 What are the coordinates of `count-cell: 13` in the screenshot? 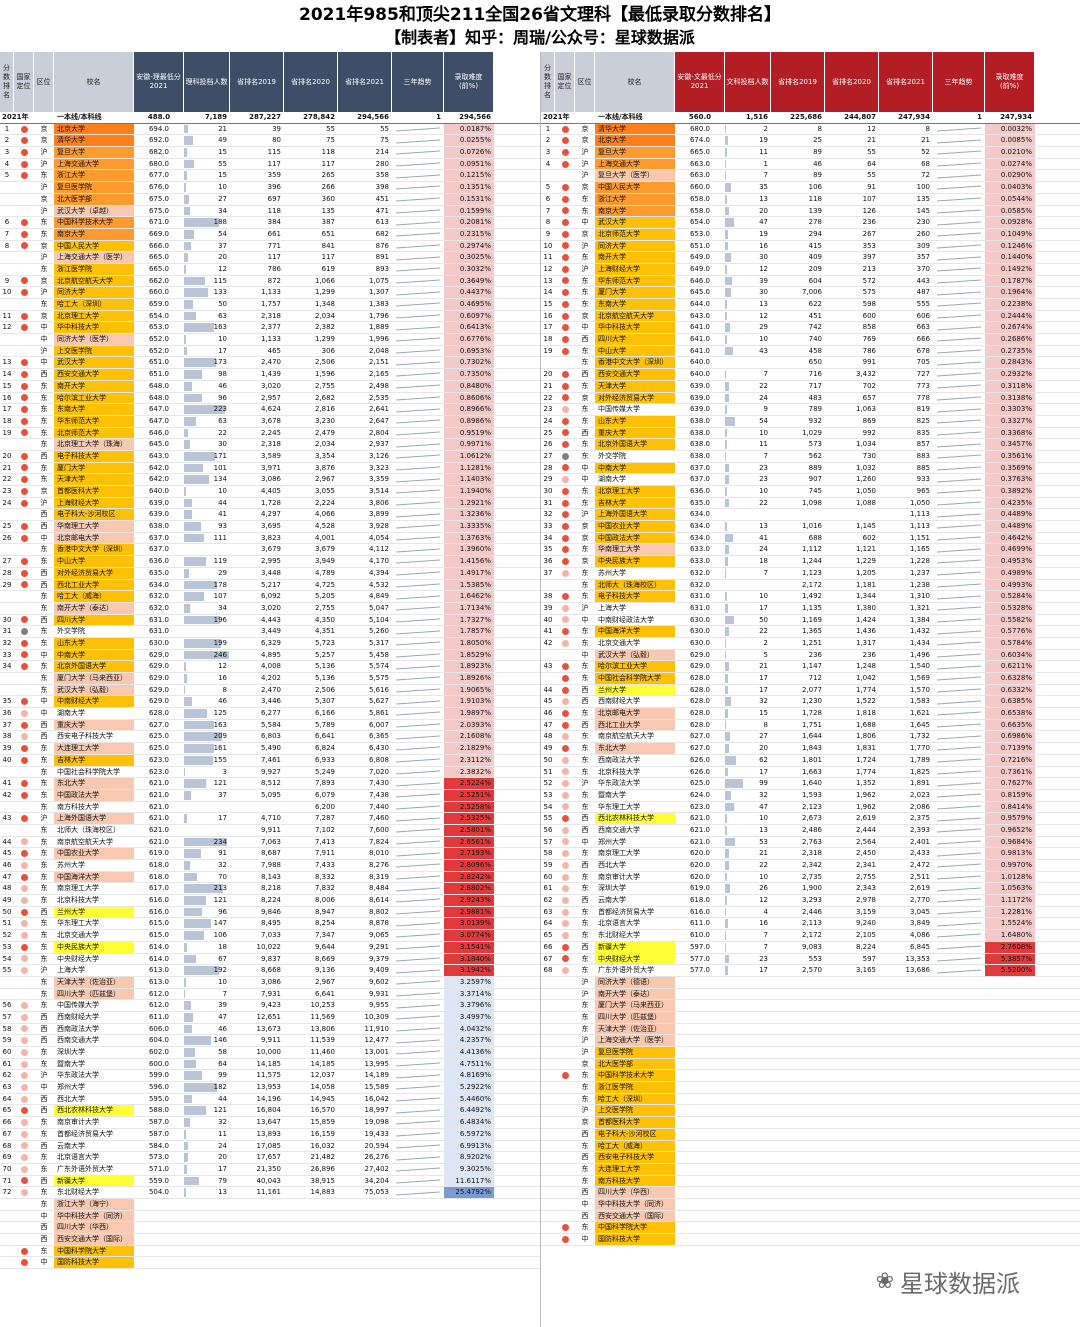 It's located at (748, 199).